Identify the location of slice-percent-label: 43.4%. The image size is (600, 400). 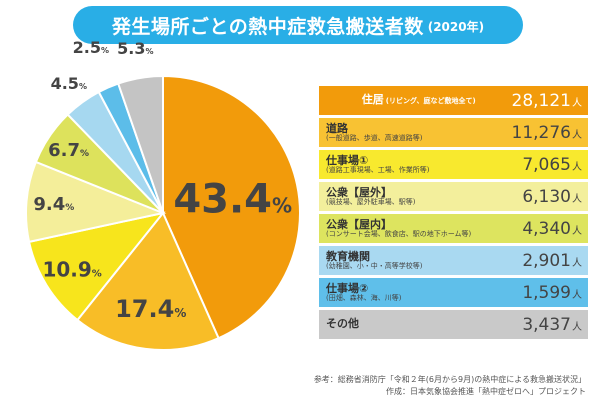
(232, 200).